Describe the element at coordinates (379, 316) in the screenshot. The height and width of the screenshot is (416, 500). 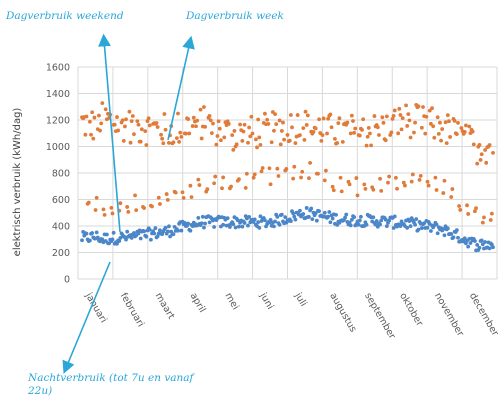
I see `x-tick-label: september` at that location.